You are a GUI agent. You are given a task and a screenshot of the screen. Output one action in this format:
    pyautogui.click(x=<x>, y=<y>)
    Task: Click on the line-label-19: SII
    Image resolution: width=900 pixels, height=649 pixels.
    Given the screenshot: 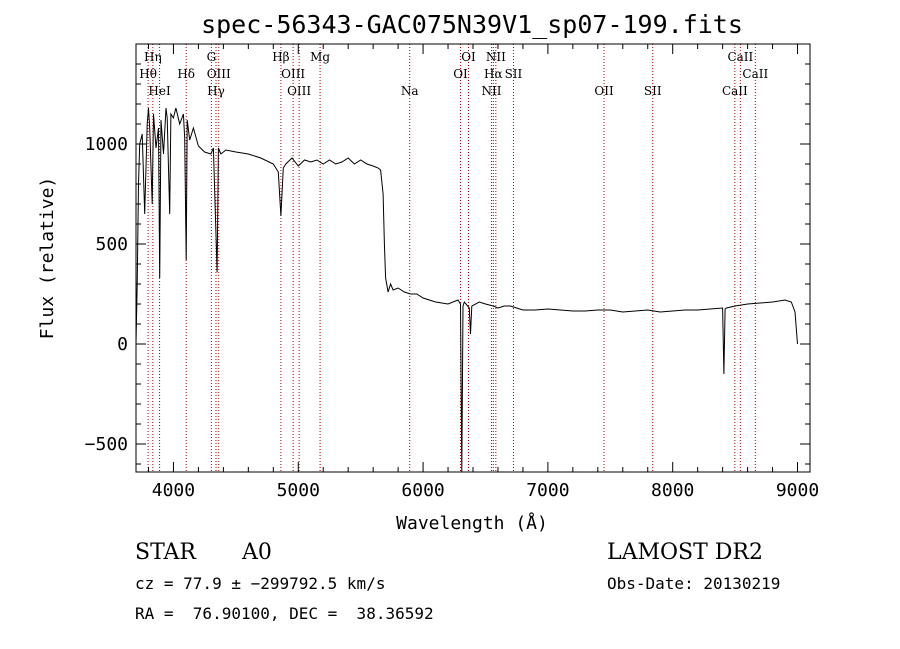 What is the action you would take?
    pyautogui.click(x=653, y=91)
    